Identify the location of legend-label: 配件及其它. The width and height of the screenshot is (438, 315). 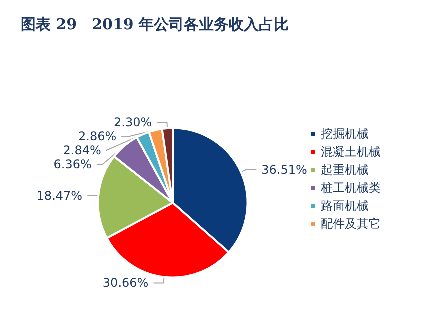
(351, 224).